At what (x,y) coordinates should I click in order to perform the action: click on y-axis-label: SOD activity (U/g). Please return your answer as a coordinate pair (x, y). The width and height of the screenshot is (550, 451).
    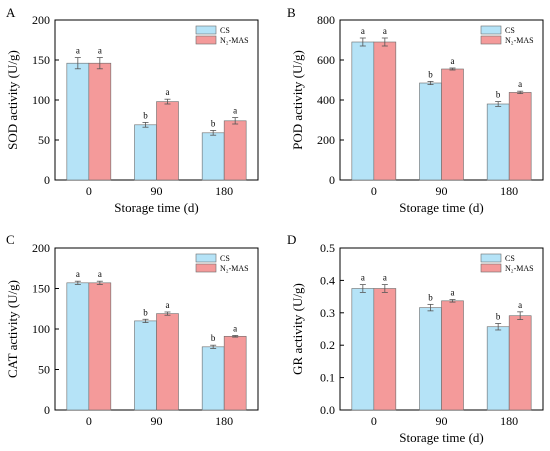
    Looking at the image, I should click on (12, 100).